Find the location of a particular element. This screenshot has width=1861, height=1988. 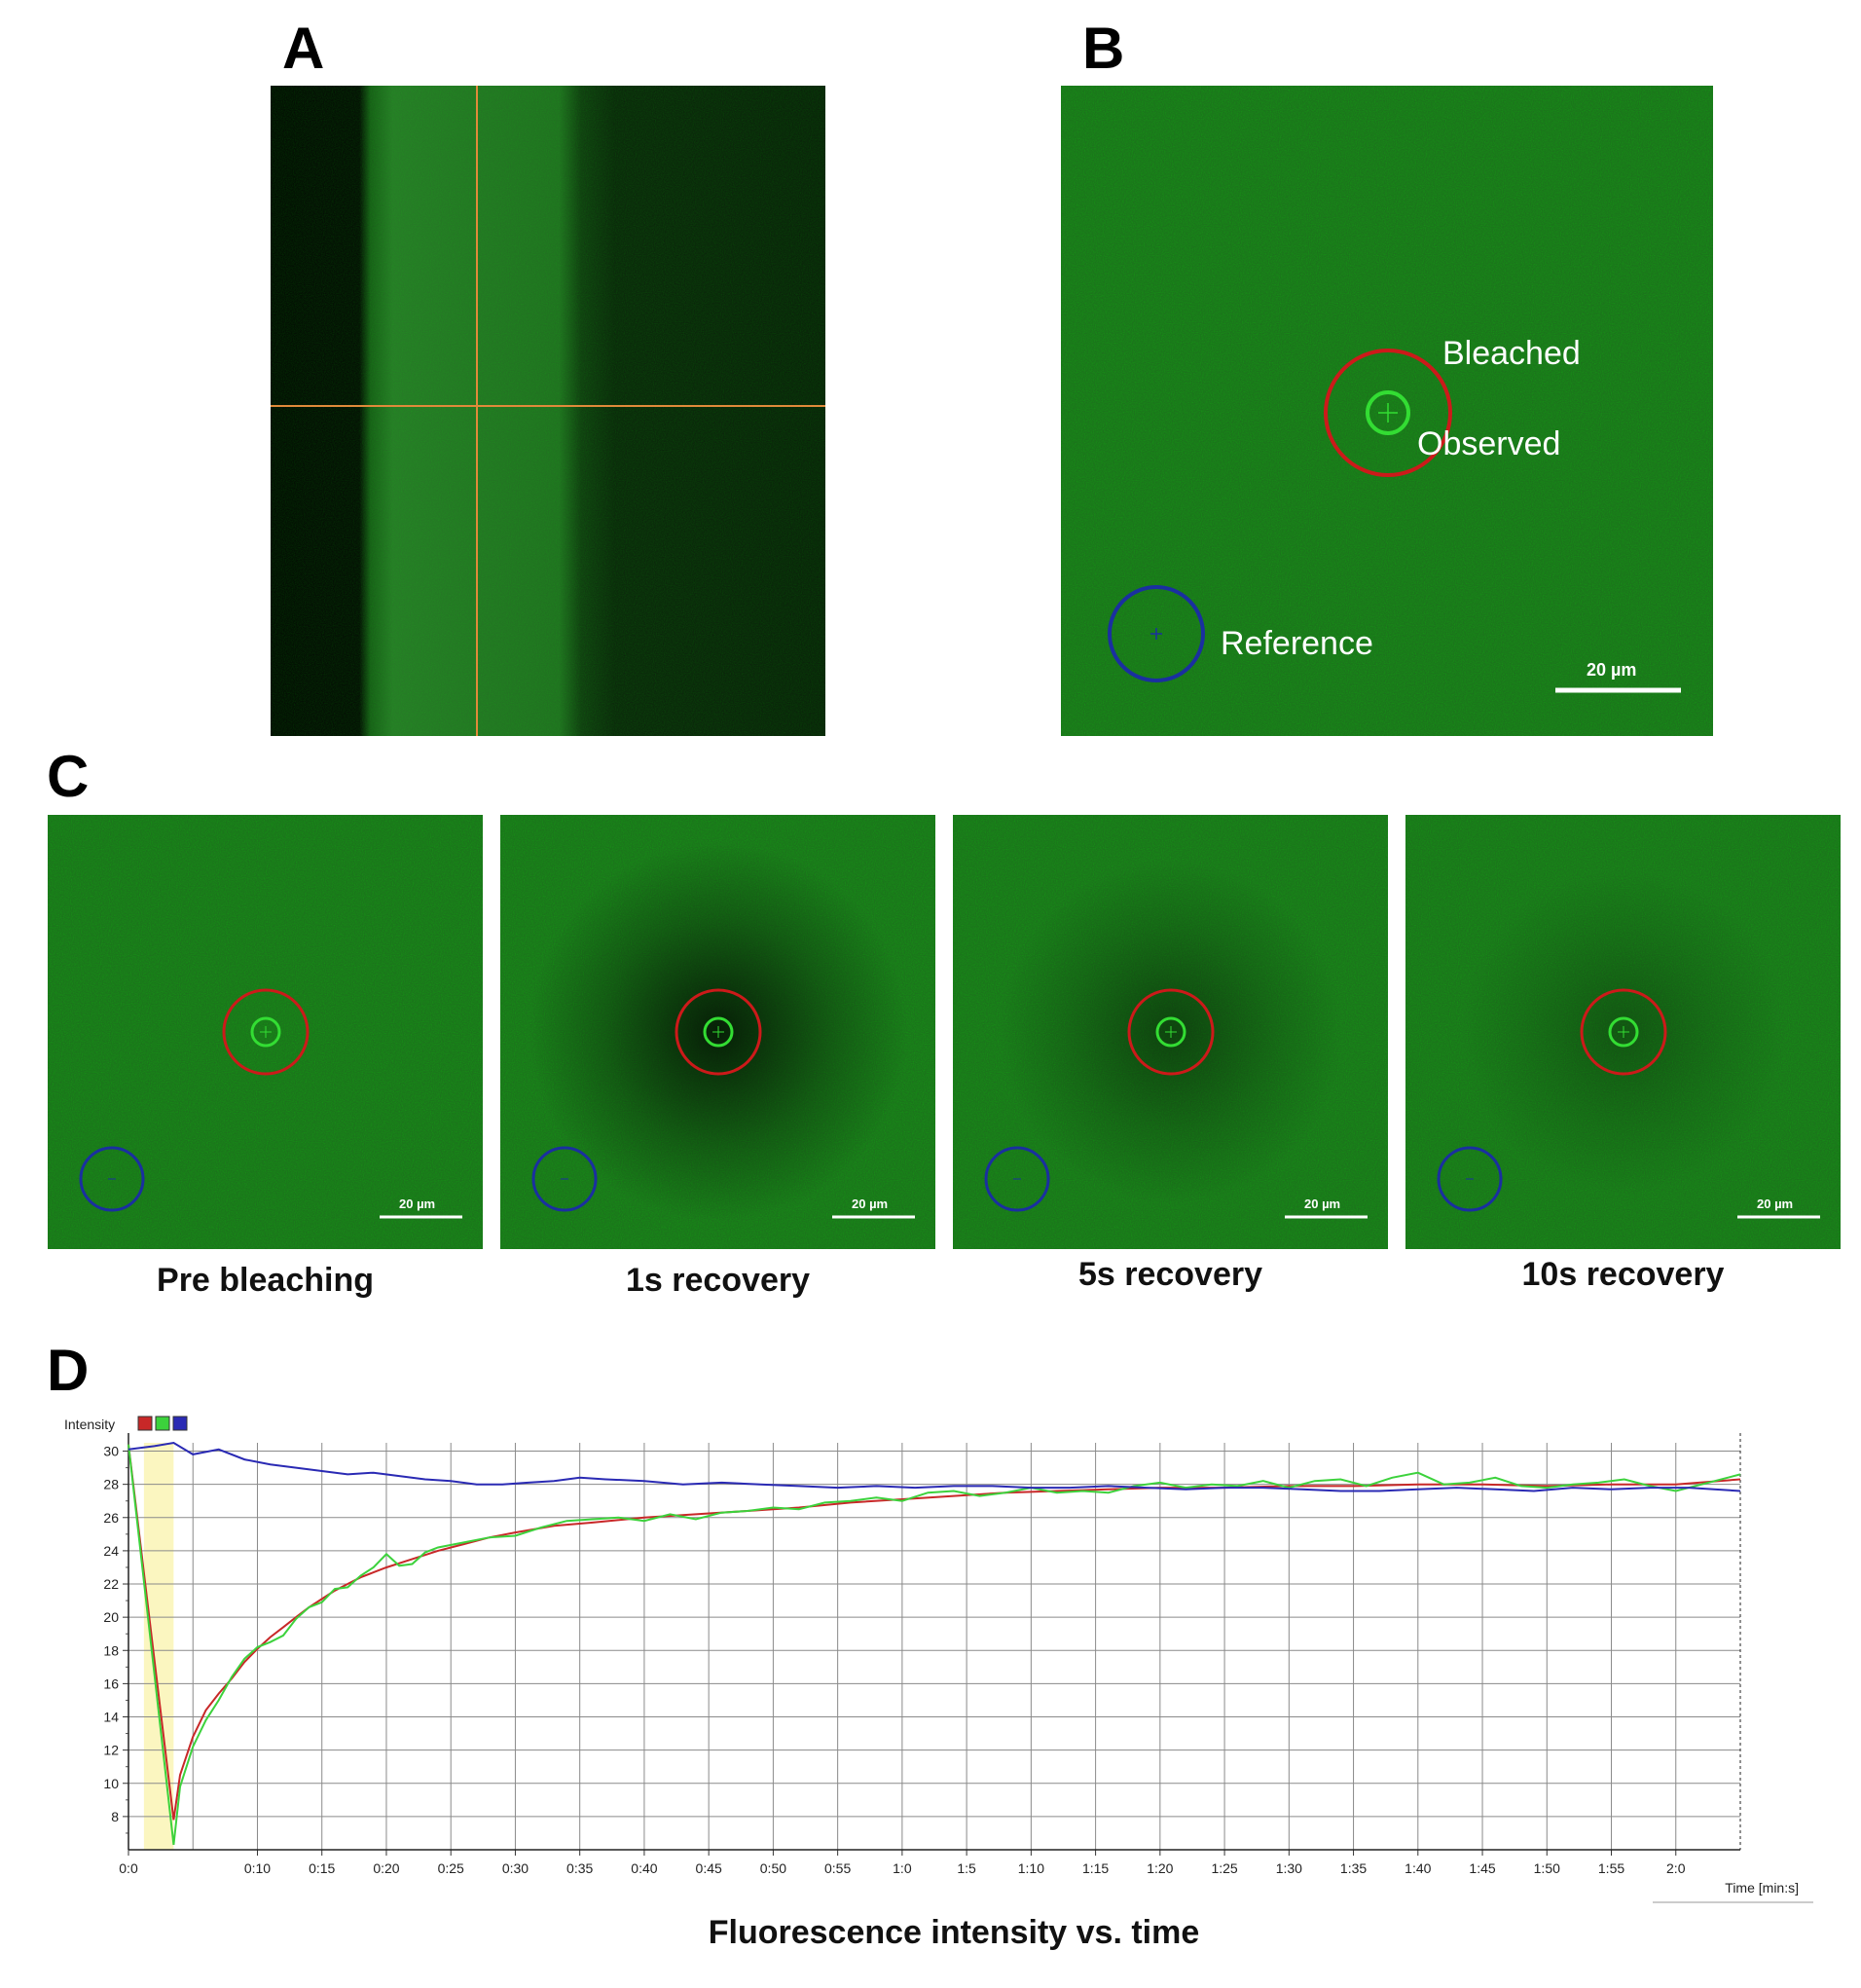

x-tick-label: 1:55 is located at coordinates (1611, 1868).